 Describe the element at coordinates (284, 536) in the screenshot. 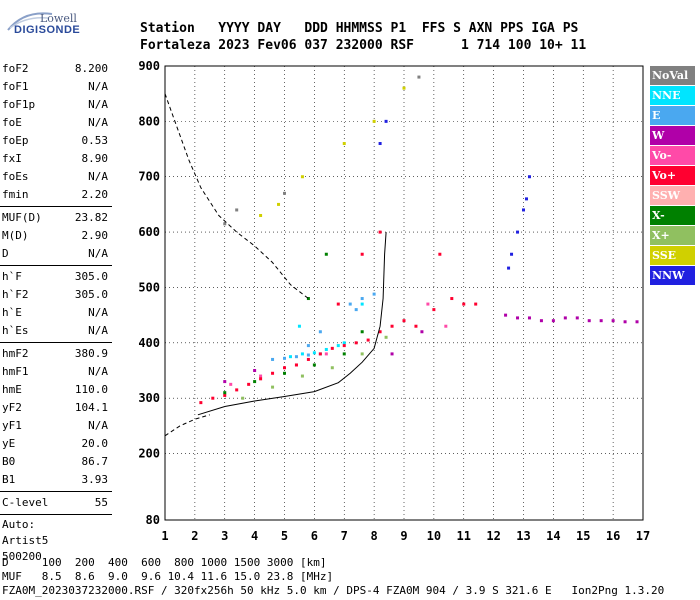

I see `x-tick-label: 5` at that location.